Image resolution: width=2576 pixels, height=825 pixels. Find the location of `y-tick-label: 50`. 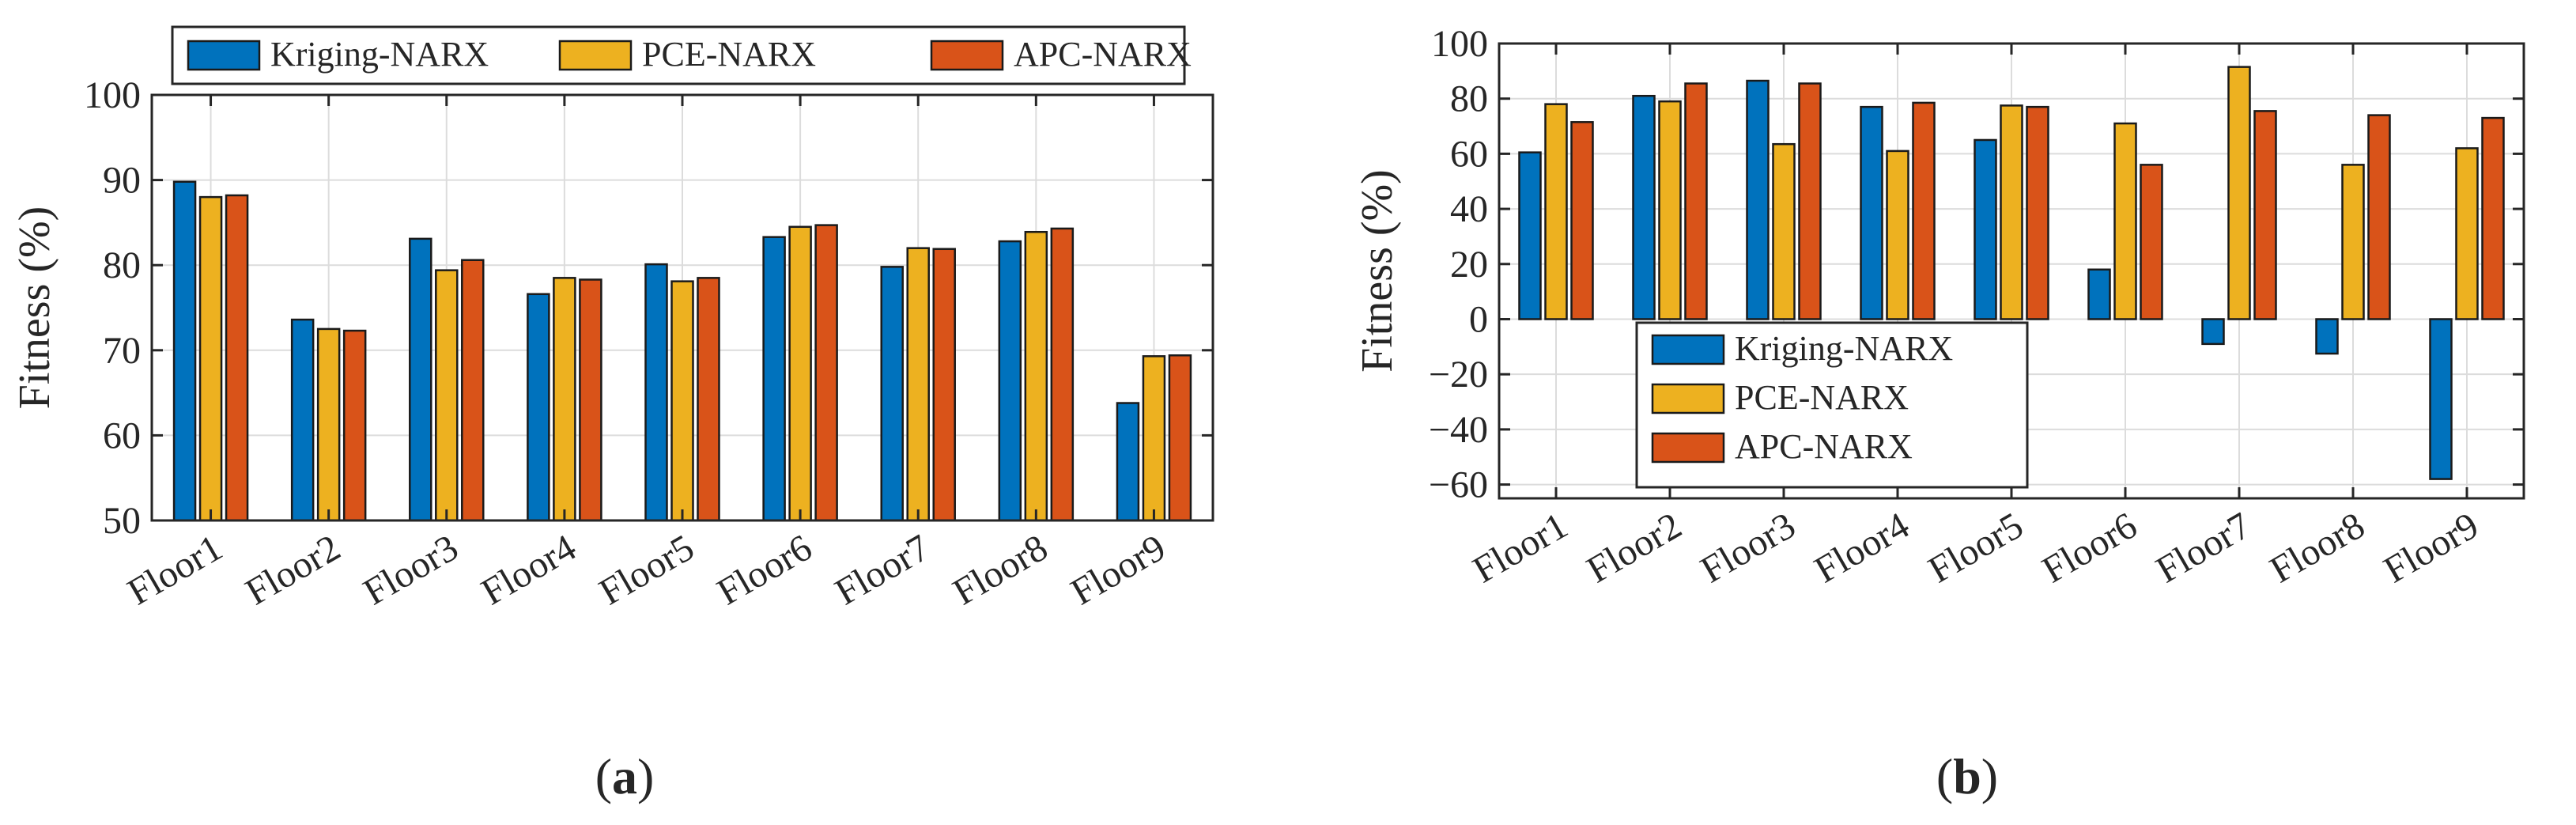

y-tick-label: 50 is located at coordinates (122, 521).